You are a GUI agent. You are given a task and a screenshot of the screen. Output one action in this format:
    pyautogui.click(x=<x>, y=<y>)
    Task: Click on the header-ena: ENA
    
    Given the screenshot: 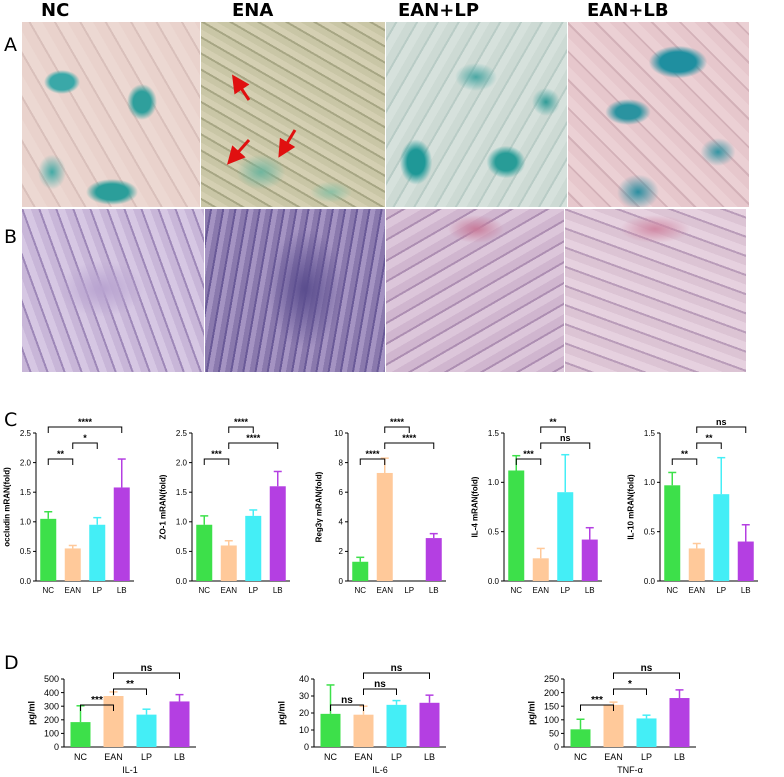 What is the action you would take?
    pyautogui.click(x=253, y=10)
    